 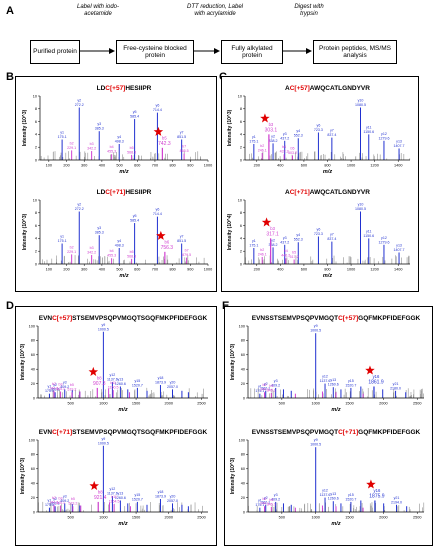 I want to click on y-tick-label: 80, so click(x=243, y=455).